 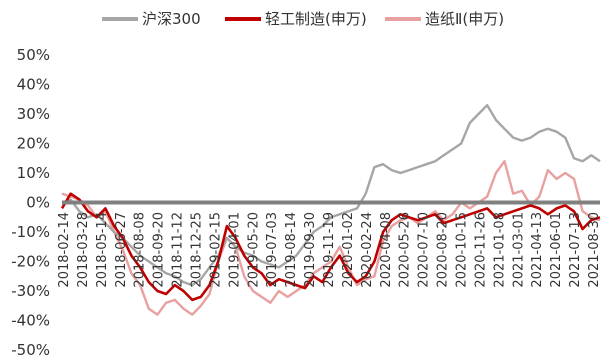 I want to click on y-tick-label: 50%, so click(x=33, y=55).